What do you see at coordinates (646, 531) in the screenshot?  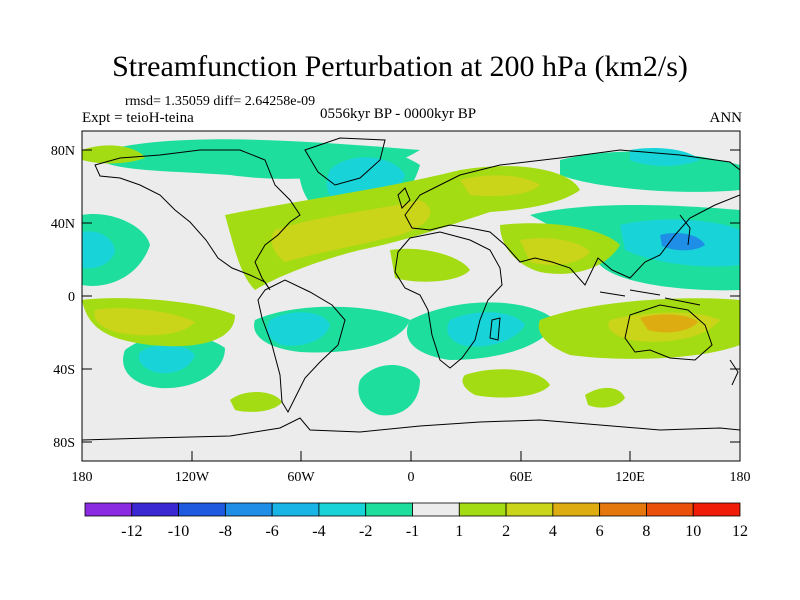 I see `colorbar-label: 8` at bounding box center [646, 531].